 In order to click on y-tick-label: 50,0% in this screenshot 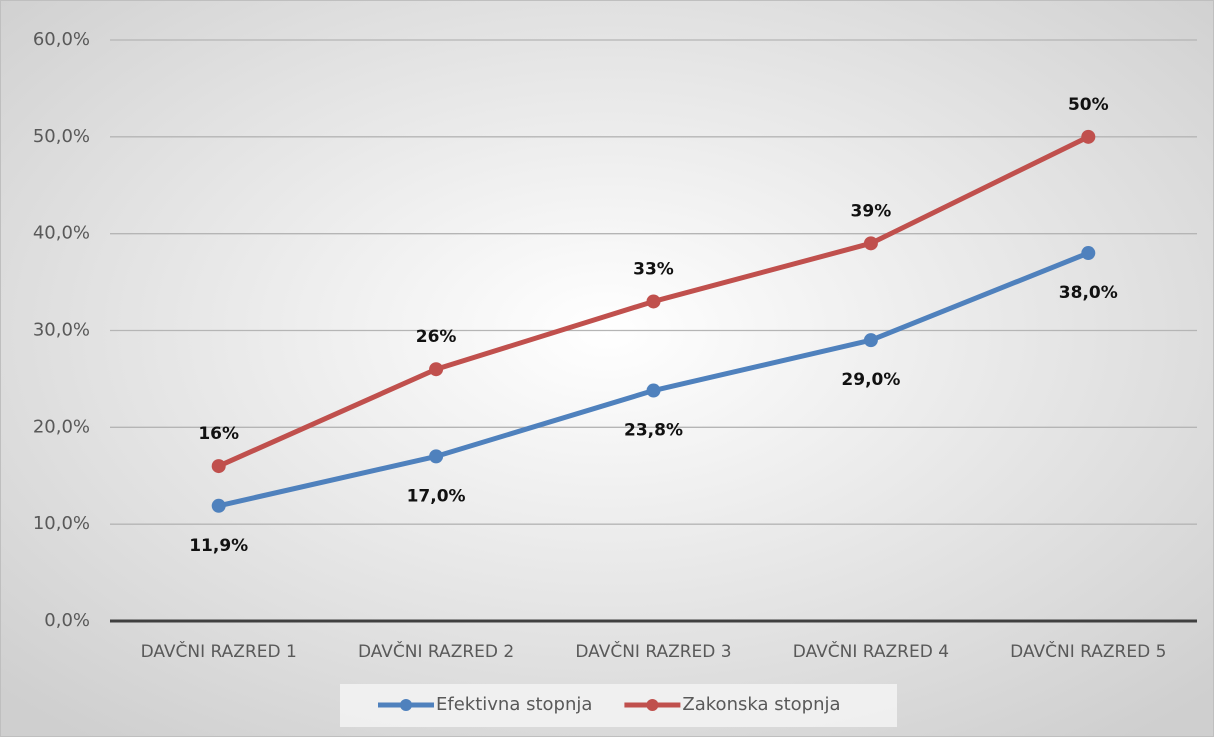, I will do `click(61, 136)`.